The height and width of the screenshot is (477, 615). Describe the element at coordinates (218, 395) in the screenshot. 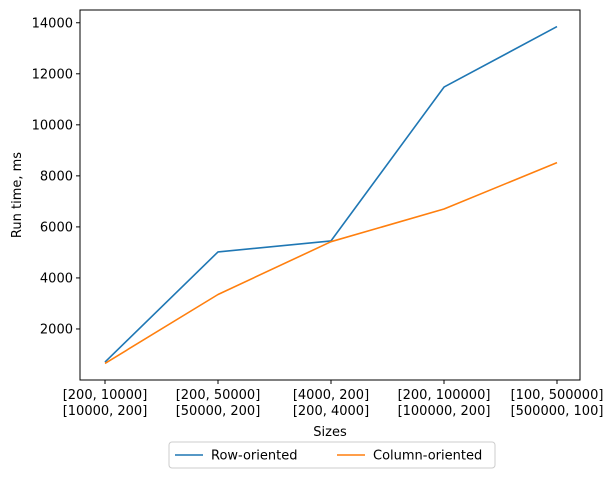

I see `x-tick-label: [200, 50000]` at that location.